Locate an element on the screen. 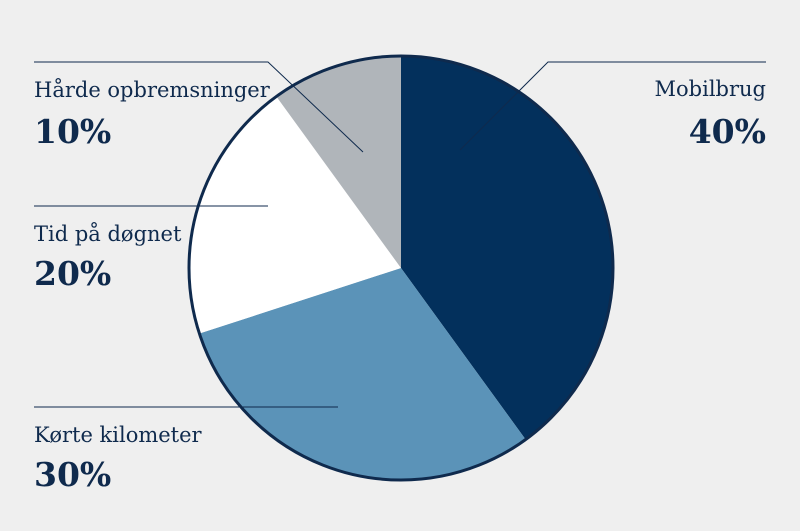 This screenshot has width=800, height=531. leader-haarde-opbremsninger is located at coordinates (199, 107).